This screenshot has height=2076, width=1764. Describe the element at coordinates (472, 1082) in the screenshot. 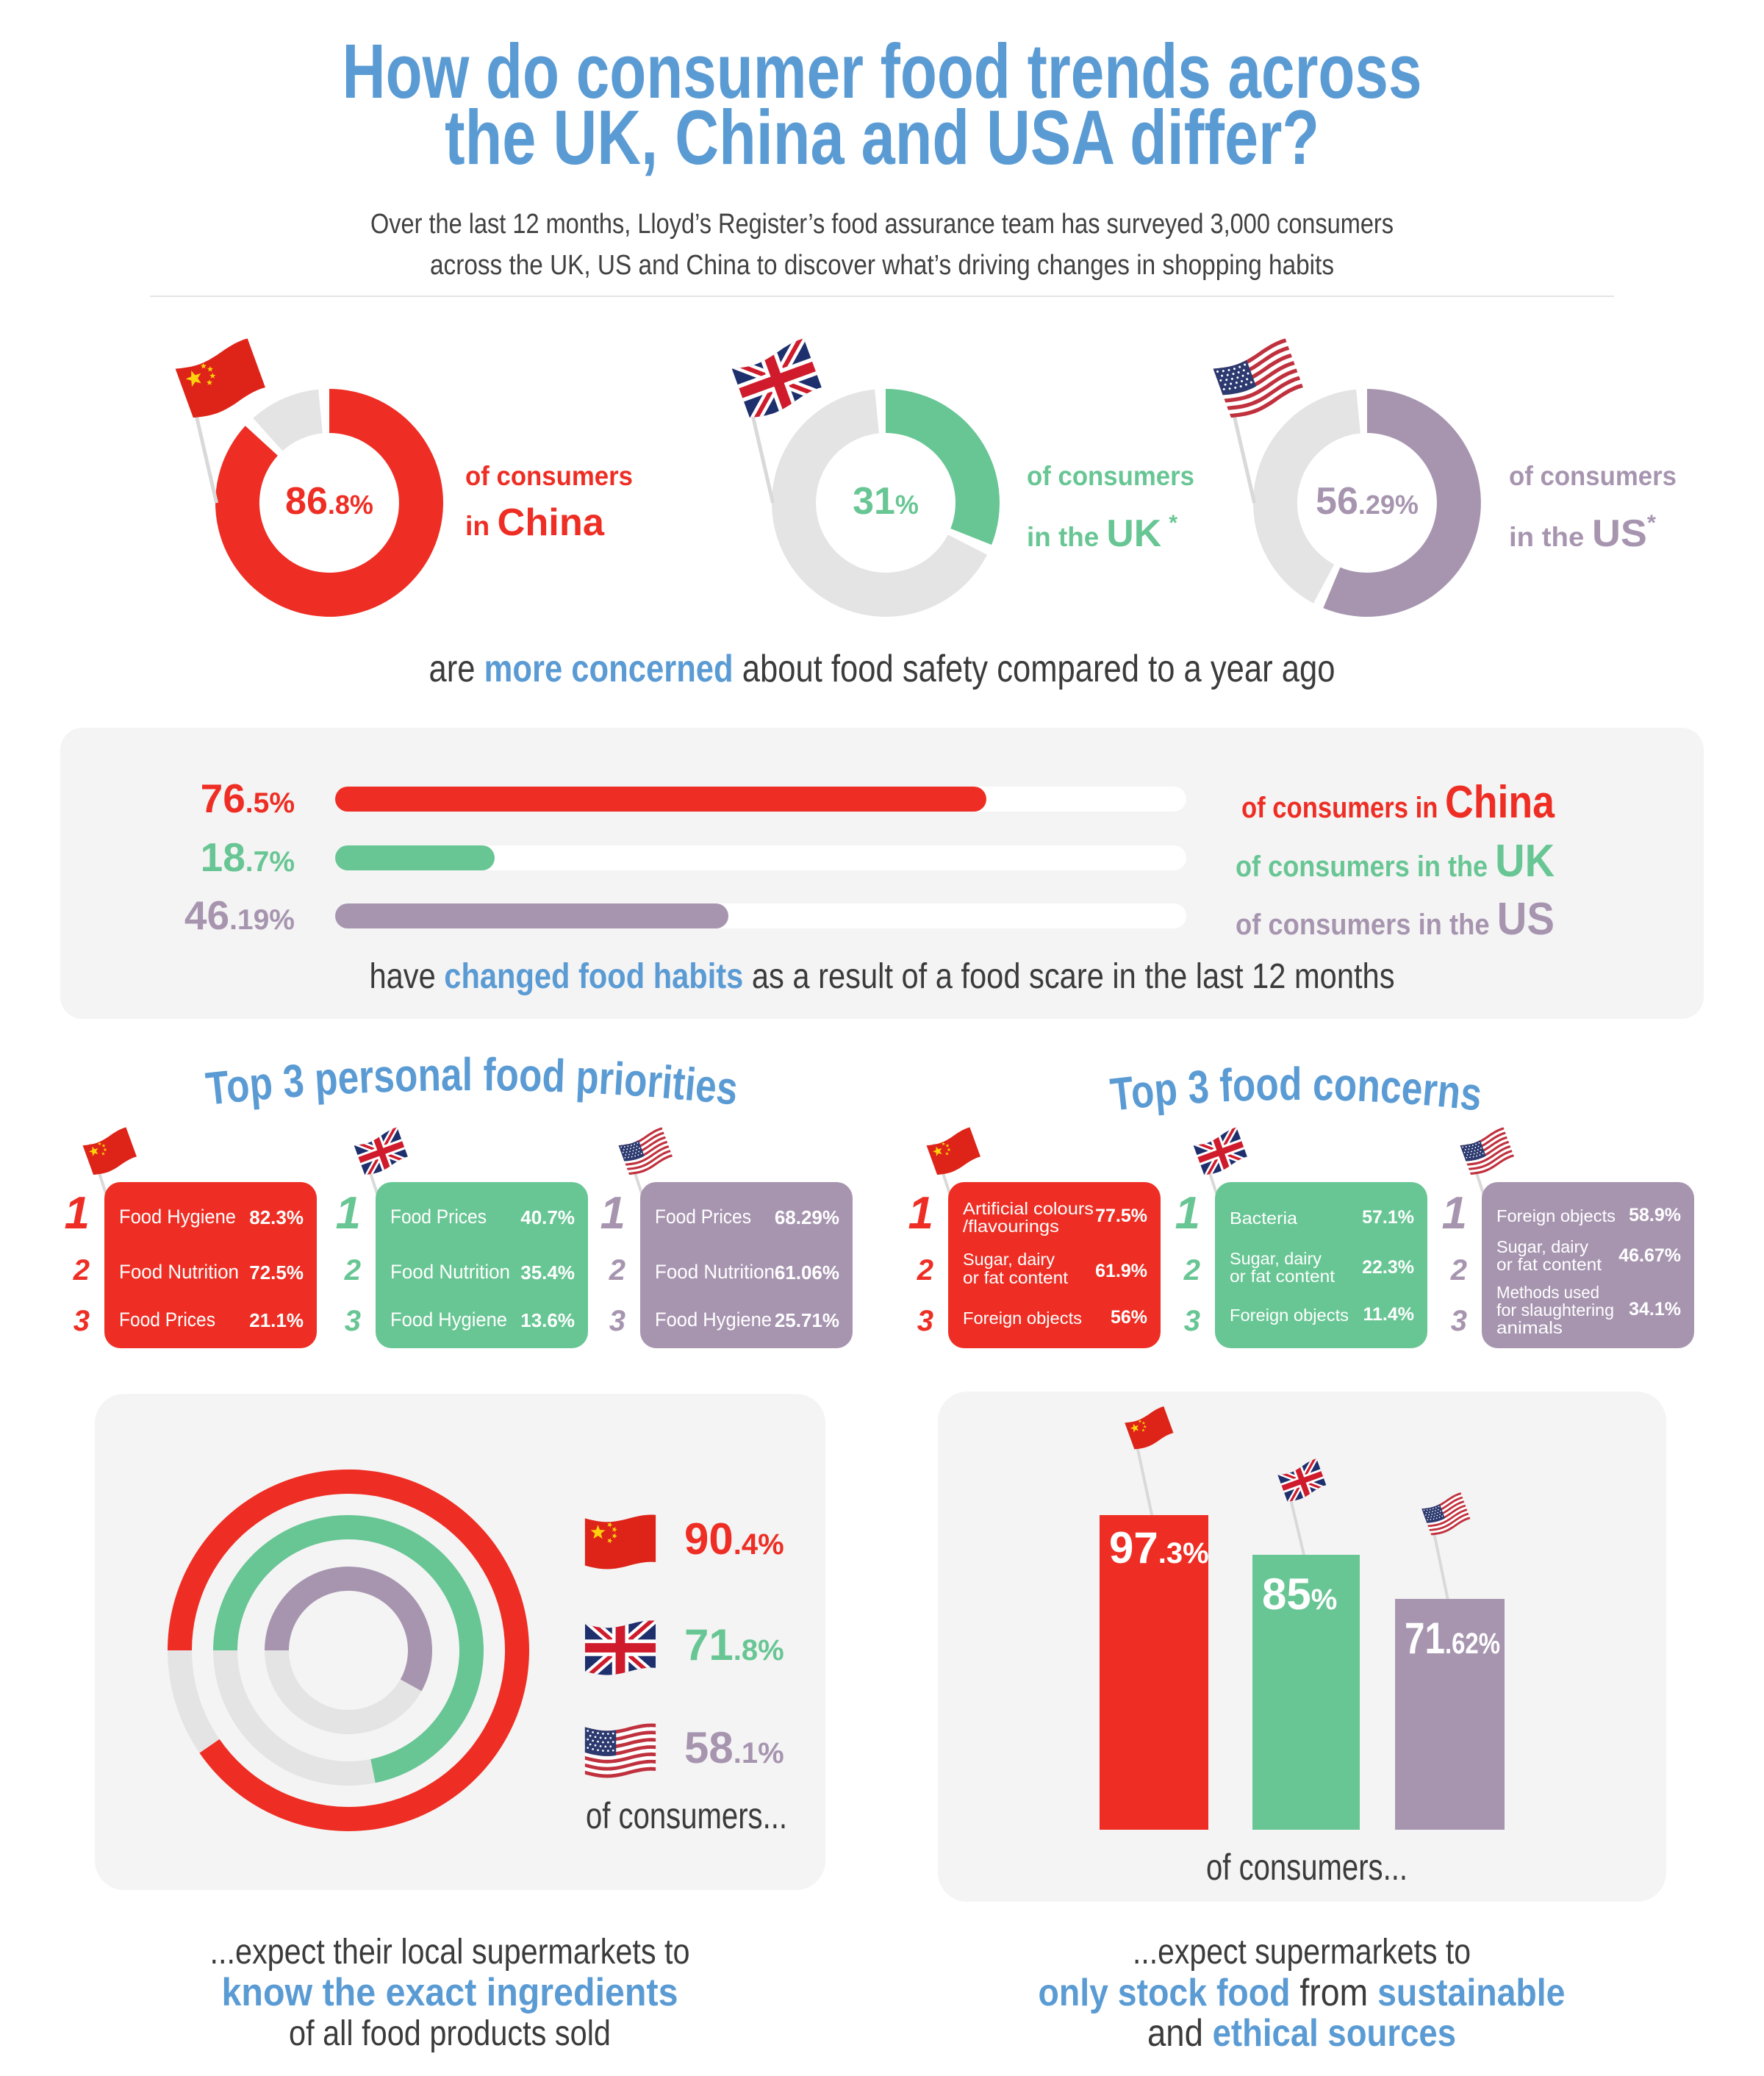

I see `svg-text: Top 3 personal food priorities` at that location.